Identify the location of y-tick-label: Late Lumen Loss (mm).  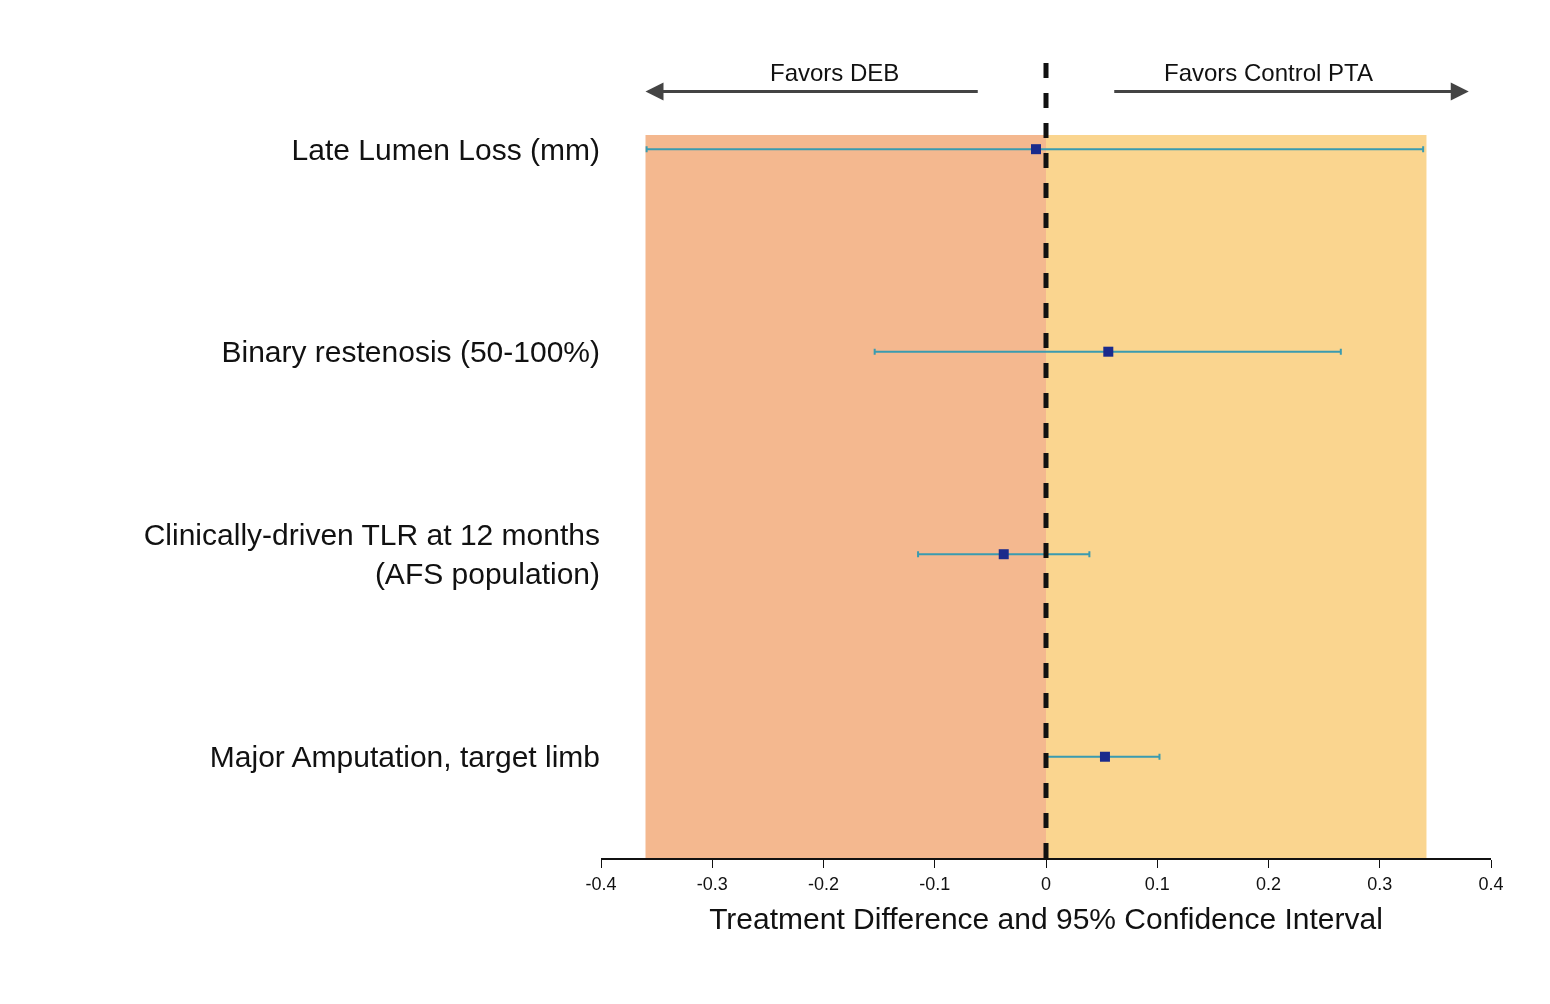
(445, 149).